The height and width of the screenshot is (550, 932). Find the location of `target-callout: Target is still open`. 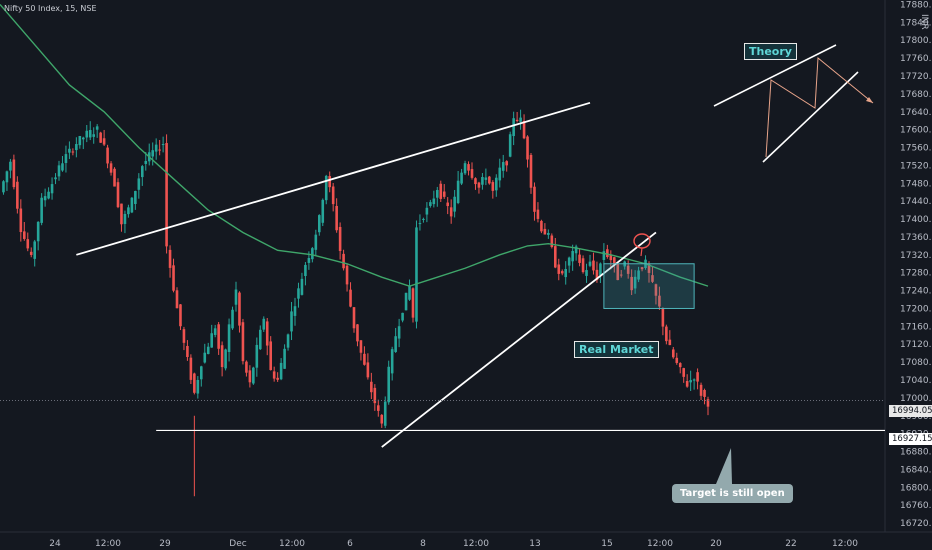

target-callout: Target is still open is located at coordinates (732, 493).